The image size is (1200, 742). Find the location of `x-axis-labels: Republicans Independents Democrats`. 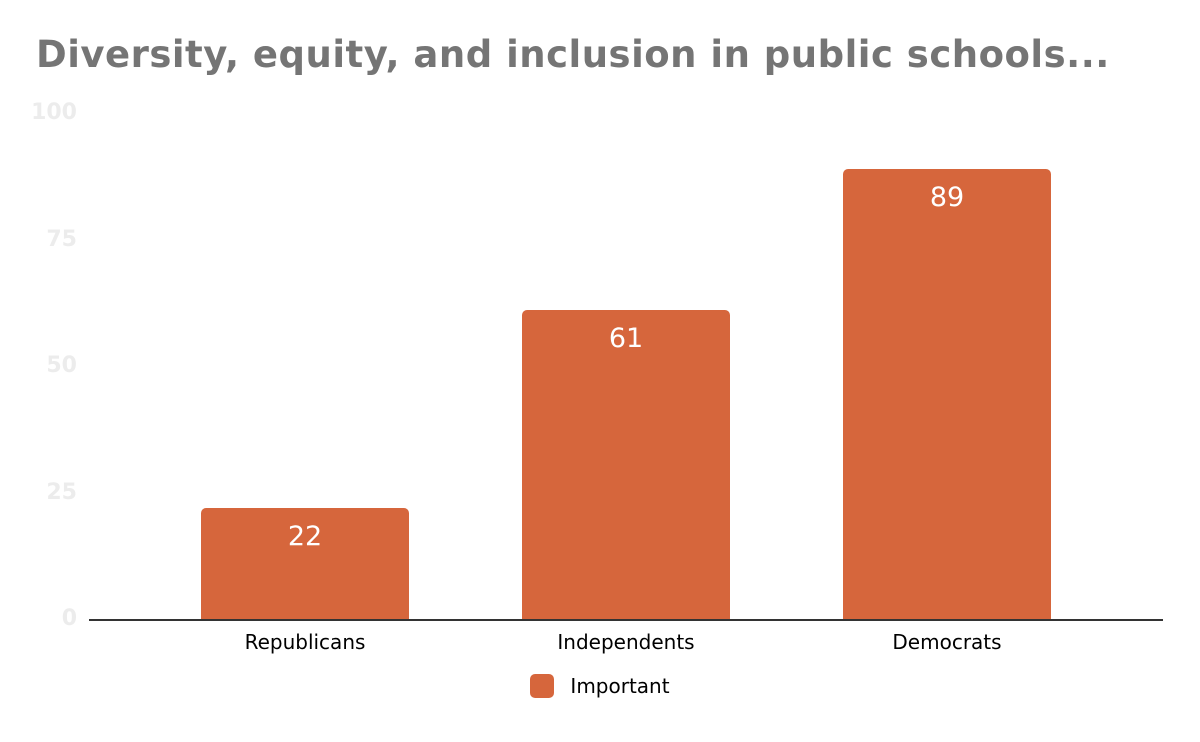

x-axis-labels: Republicans Independents Democrats is located at coordinates (626, 642).